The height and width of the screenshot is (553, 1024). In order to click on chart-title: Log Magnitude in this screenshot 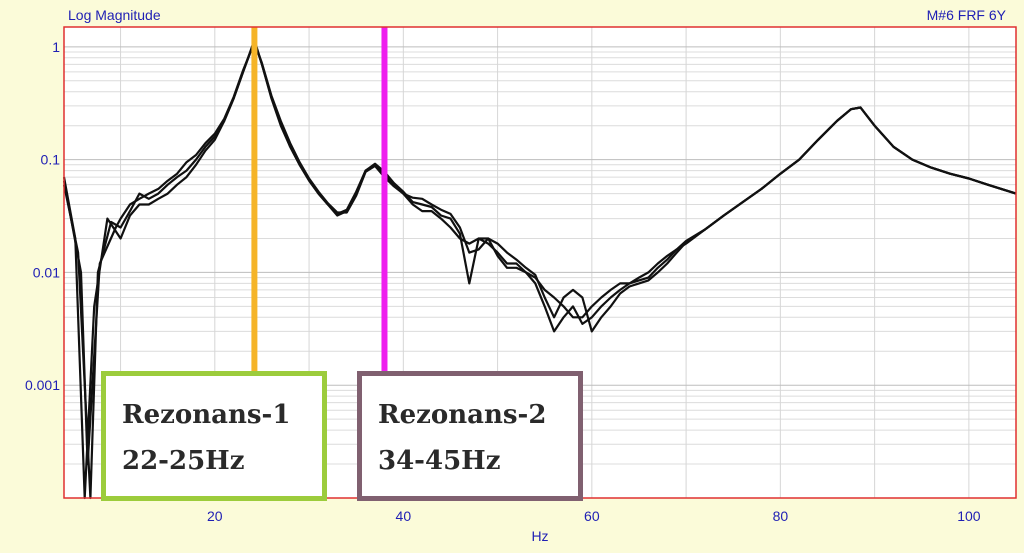, I will do `click(114, 15)`.